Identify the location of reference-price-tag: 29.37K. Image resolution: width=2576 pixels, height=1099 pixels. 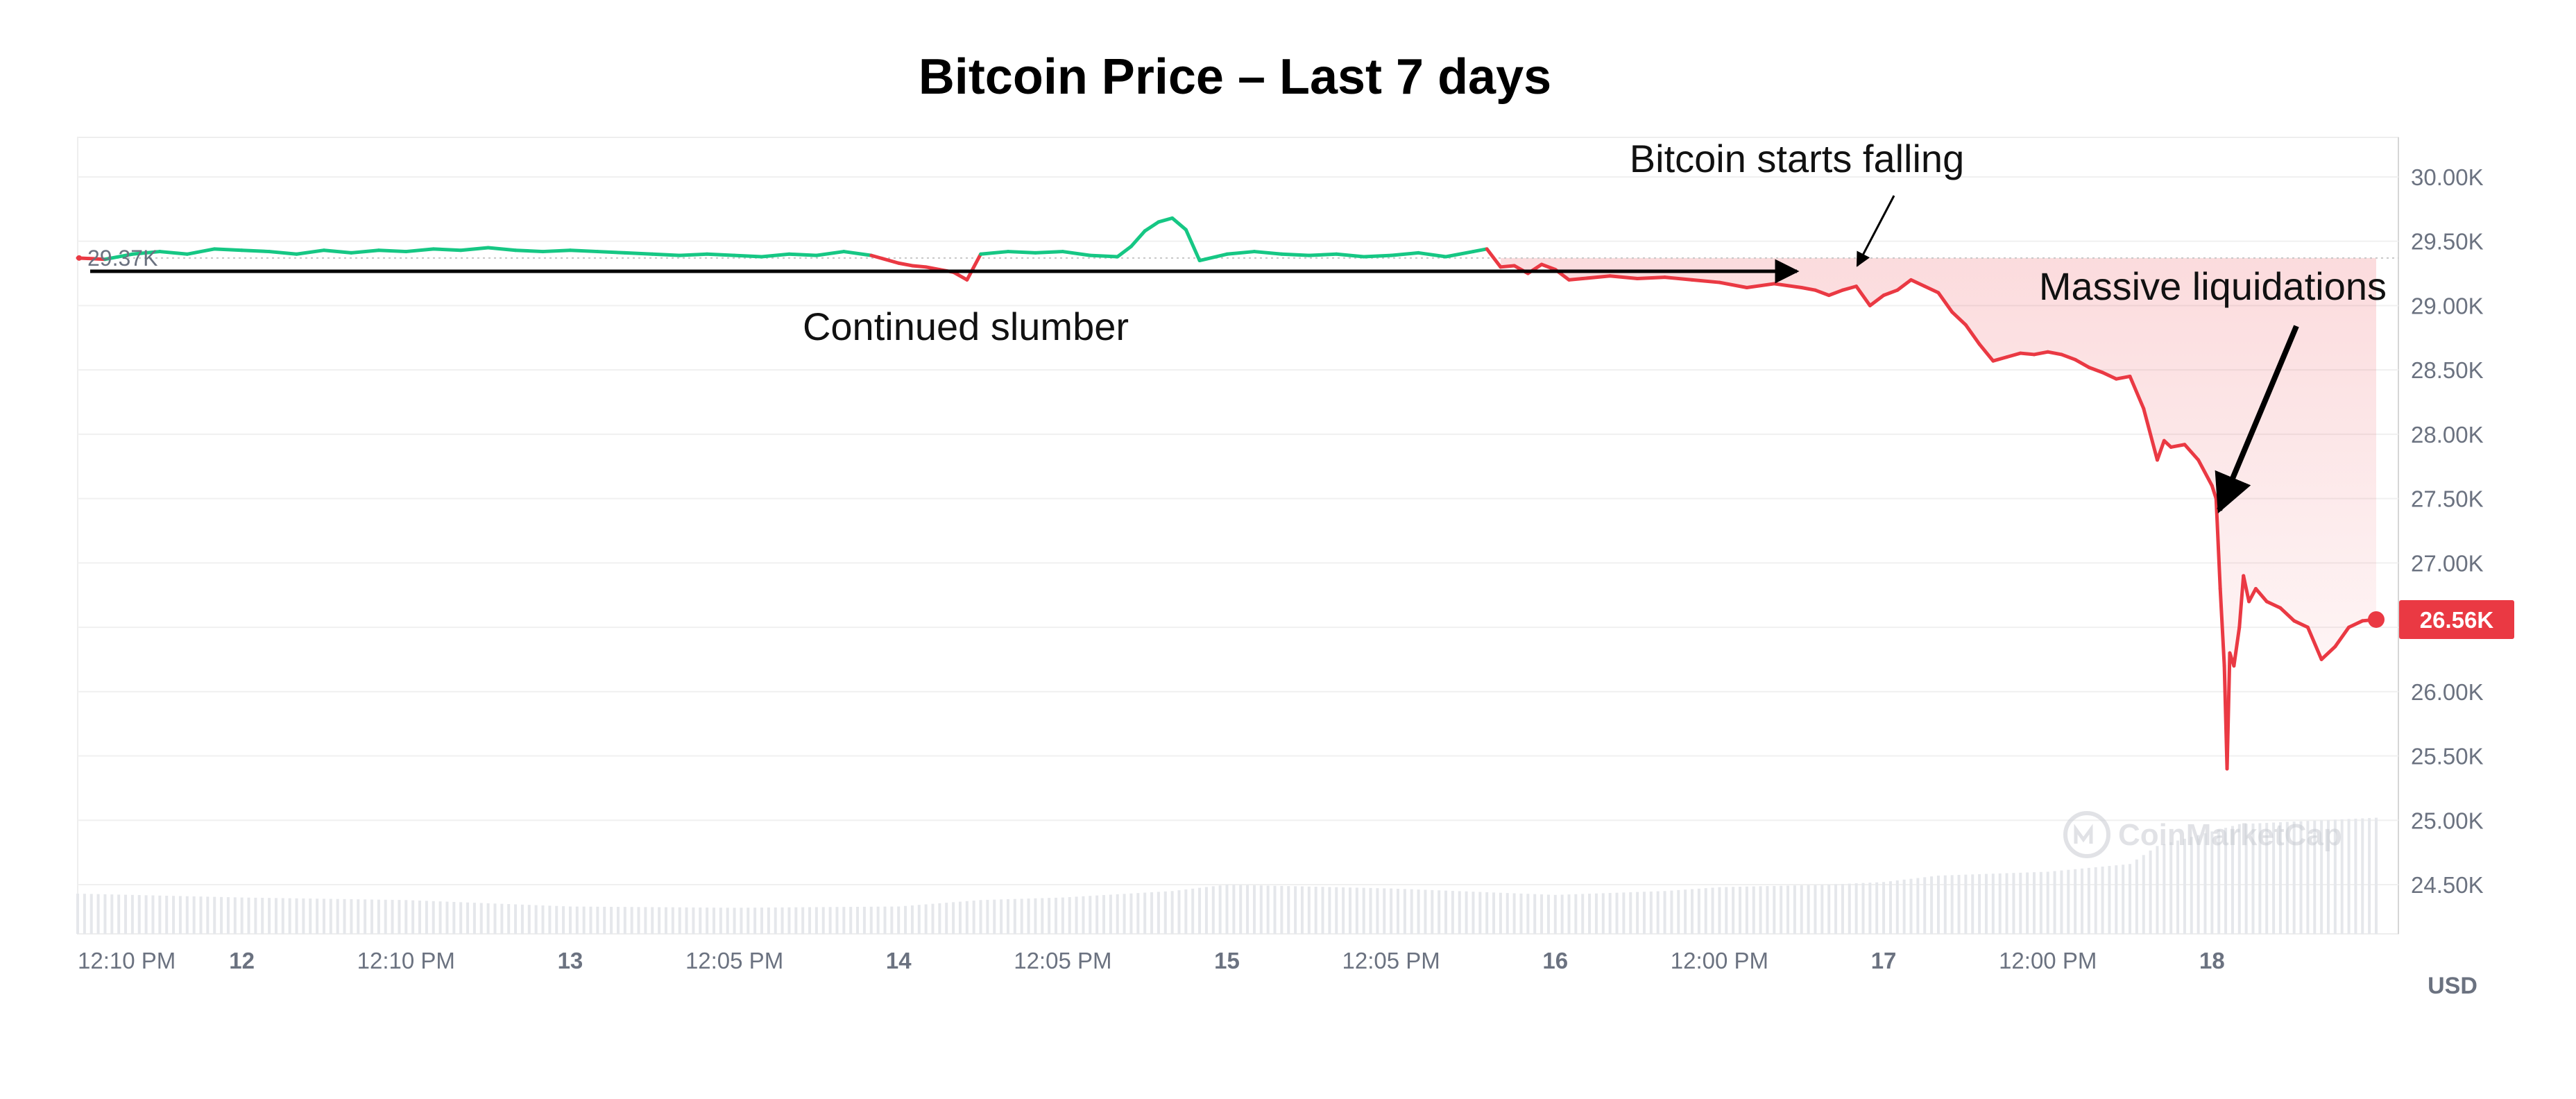
(116, 258).